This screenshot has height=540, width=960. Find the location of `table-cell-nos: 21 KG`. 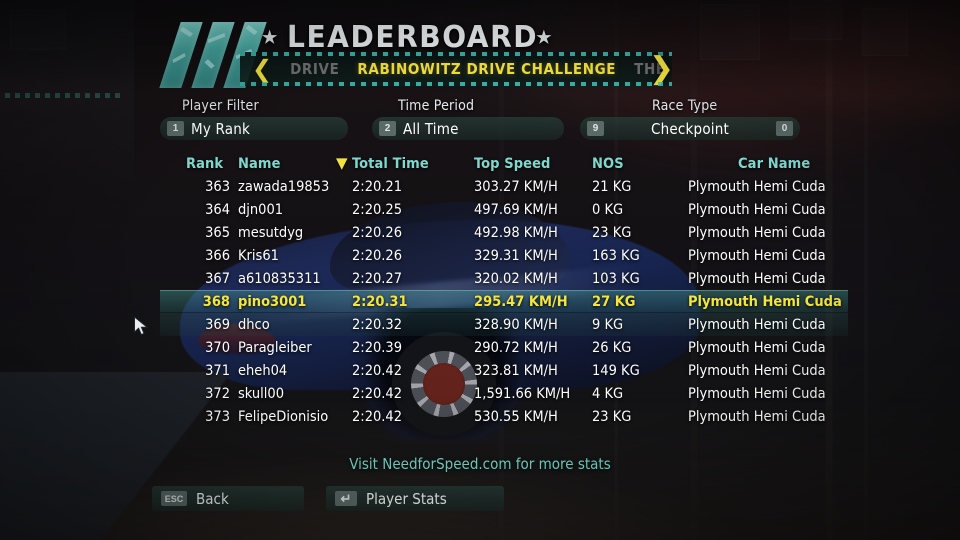

table-cell-nos: 21 KG is located at coordinates (612, 186).